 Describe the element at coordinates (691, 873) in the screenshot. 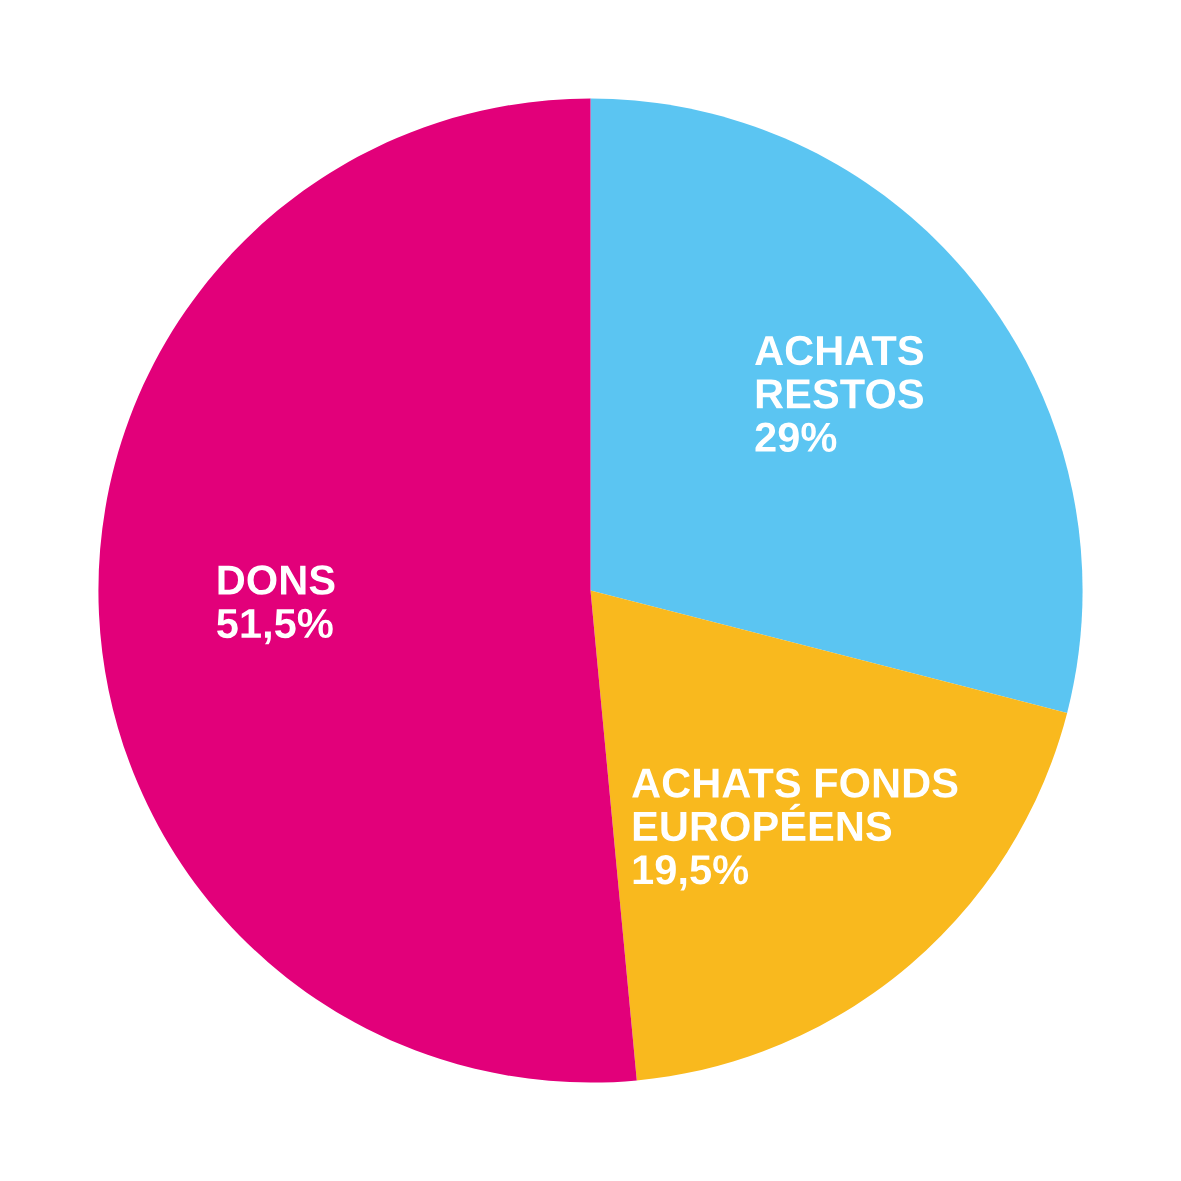

I see `data-label: 19,5%` at that location.